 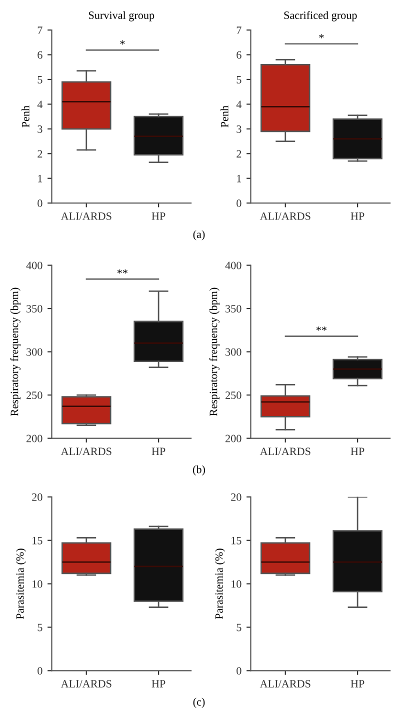 I want to click on text: (c), so click(x=199, y=703).